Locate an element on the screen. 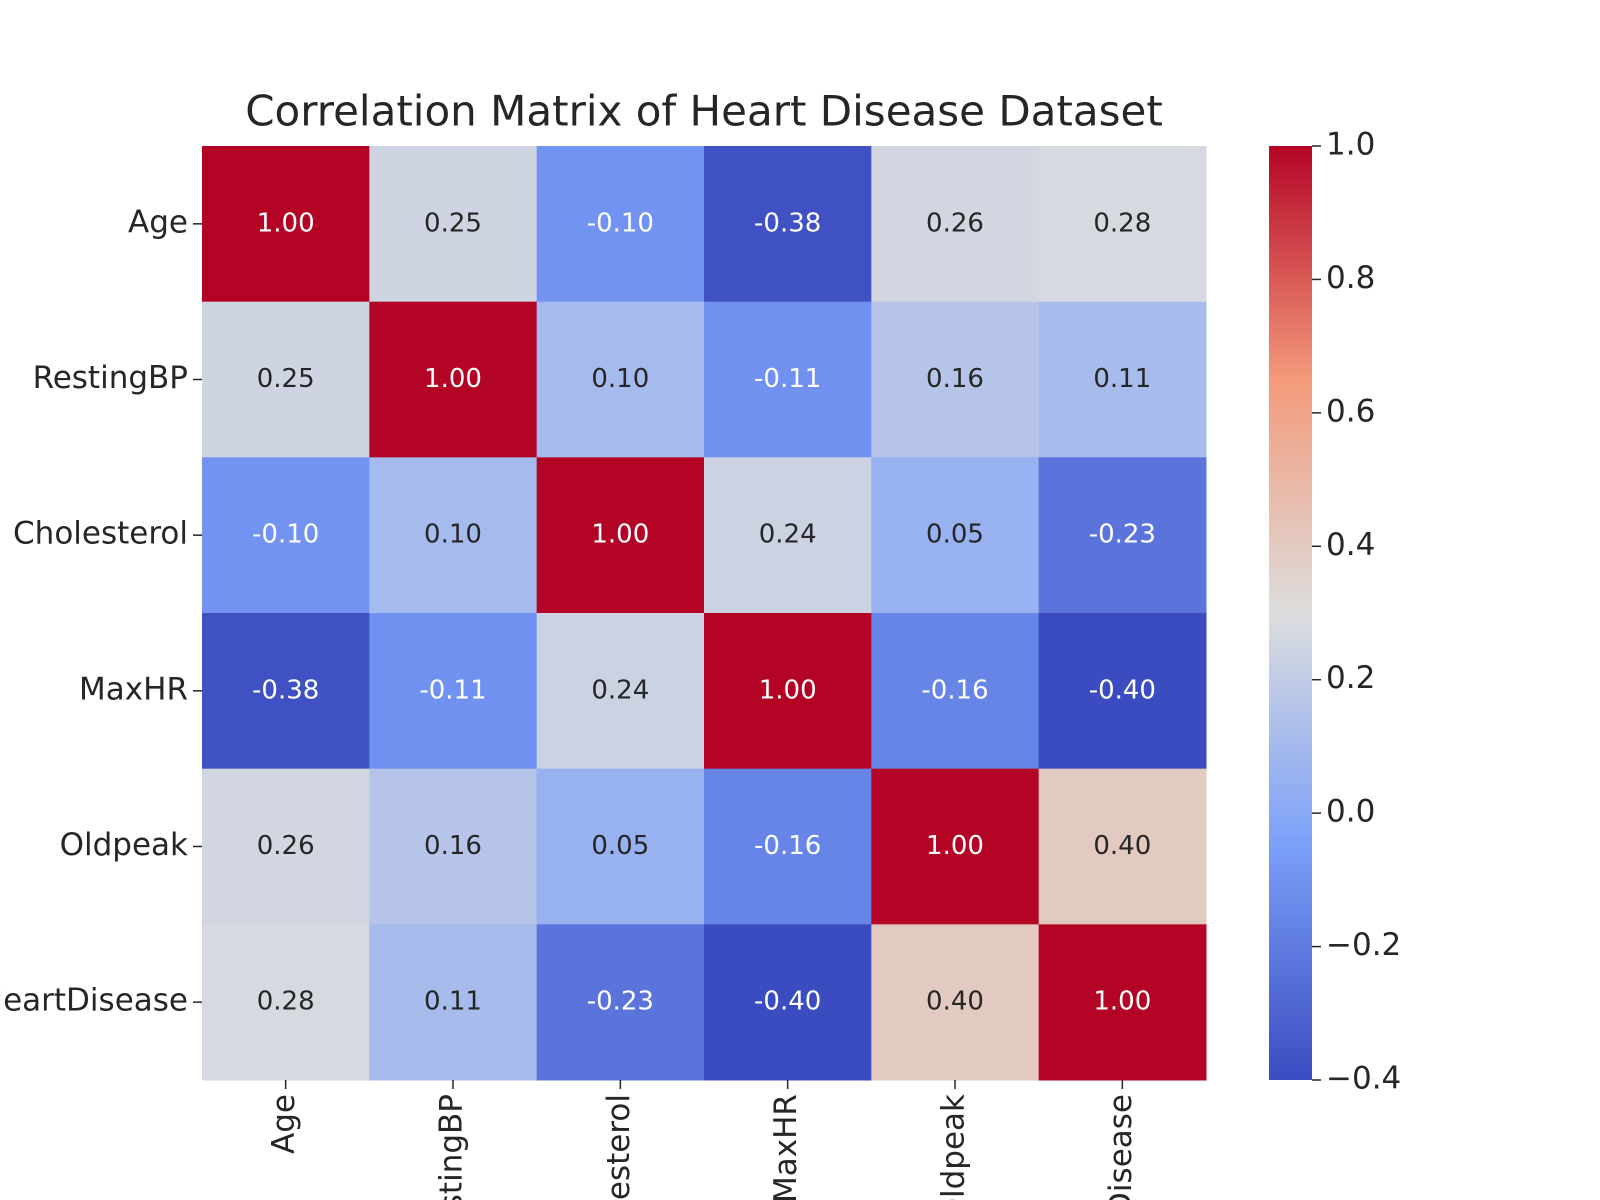  colorbar-tick-label: 0.6 is located at coordinates (1350, 411).